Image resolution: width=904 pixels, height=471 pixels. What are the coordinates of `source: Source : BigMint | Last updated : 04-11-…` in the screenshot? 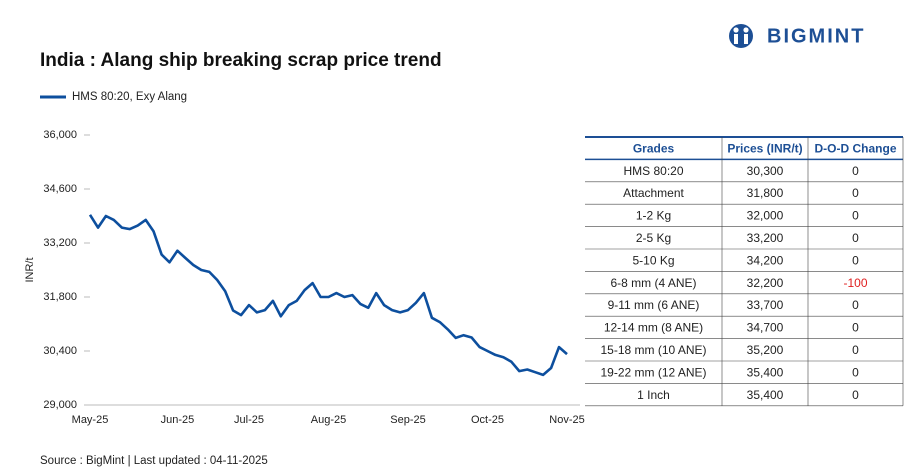 It's located at (154, 461).